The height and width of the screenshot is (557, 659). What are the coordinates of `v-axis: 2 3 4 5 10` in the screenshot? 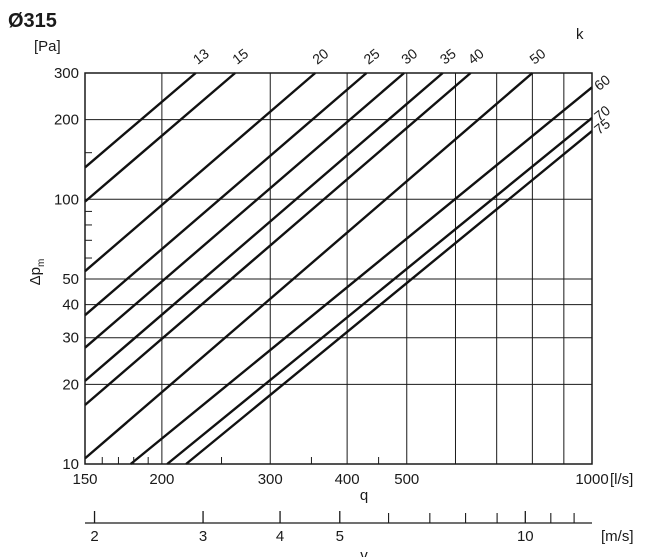 It's located at (338, 528).